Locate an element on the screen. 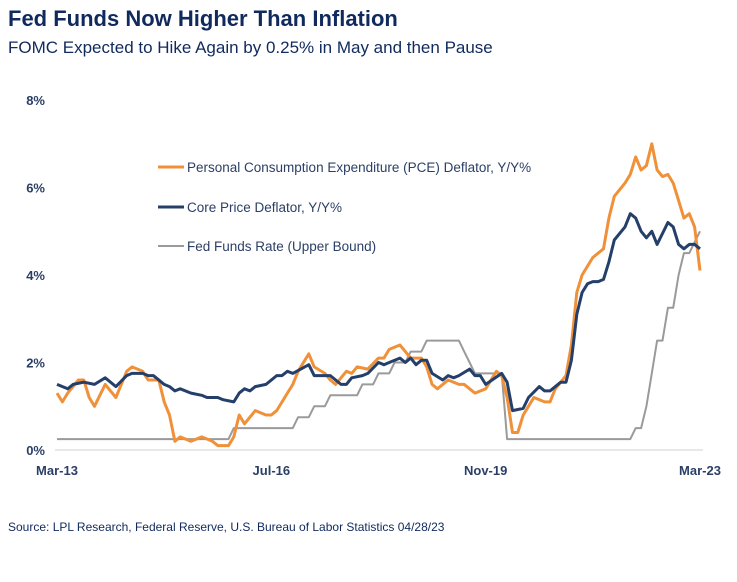 The image size is (737, 582). x-axis-ticks: Mar-13 Jul-16 Nov-19 Mar-23 is located at coordinates (378, 470).